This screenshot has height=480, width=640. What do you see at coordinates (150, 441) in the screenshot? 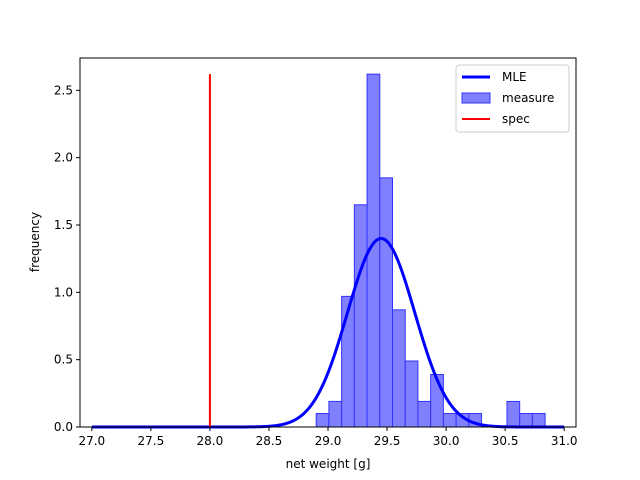
I see `x-tick-label: 27.5` at bounding box center [150, 441].